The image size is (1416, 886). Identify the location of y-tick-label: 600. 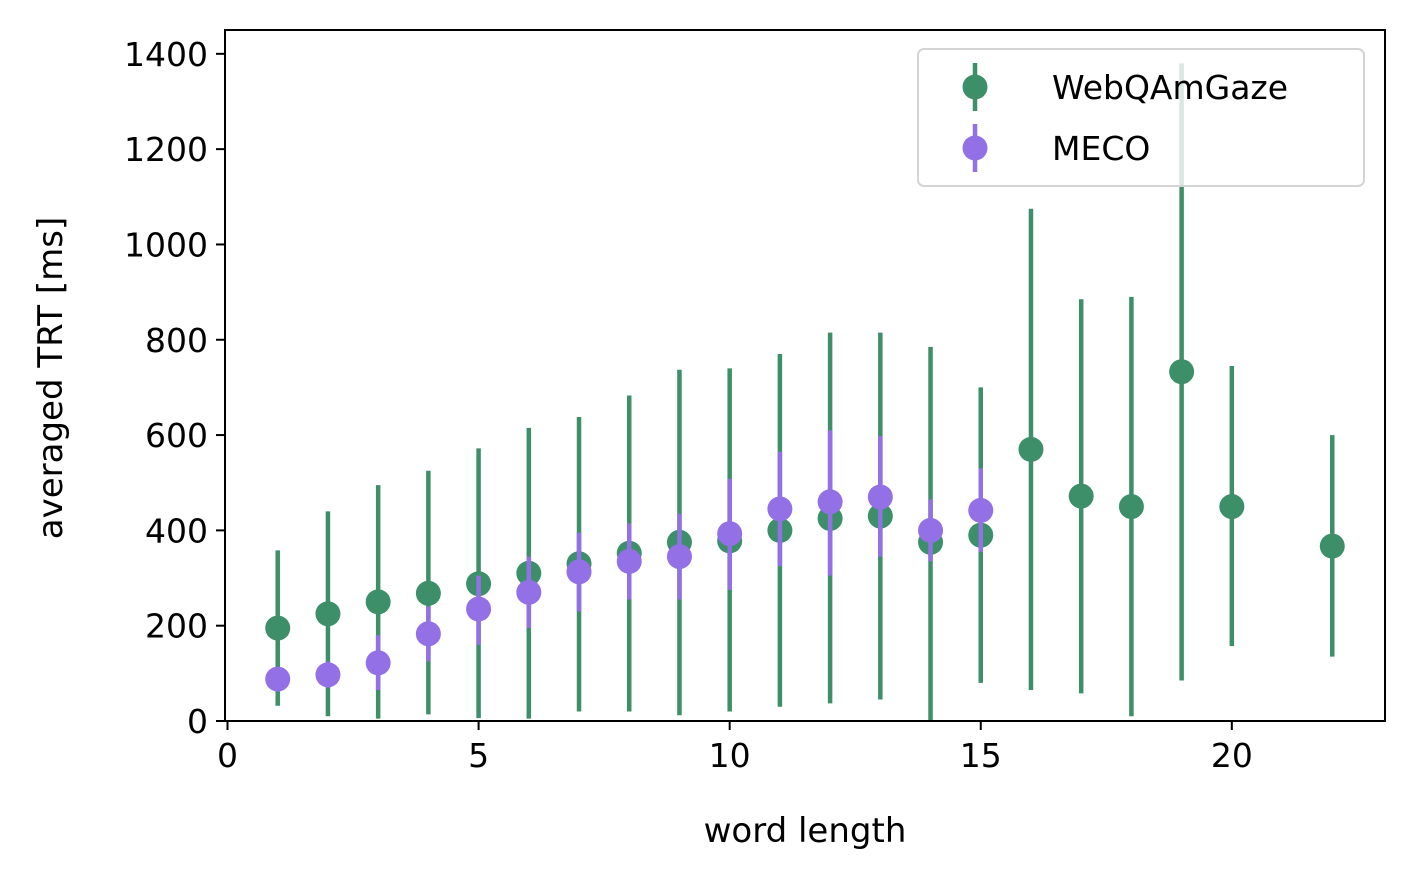
(176, 435).